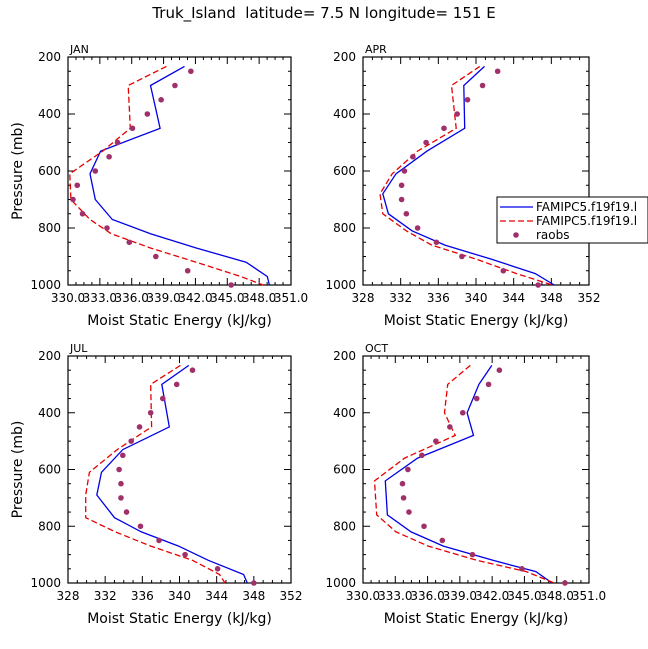 Image resolution: width=648 pixels, height=649 pixels. I want to click on x-tick-label: 344, so click(513, 298).